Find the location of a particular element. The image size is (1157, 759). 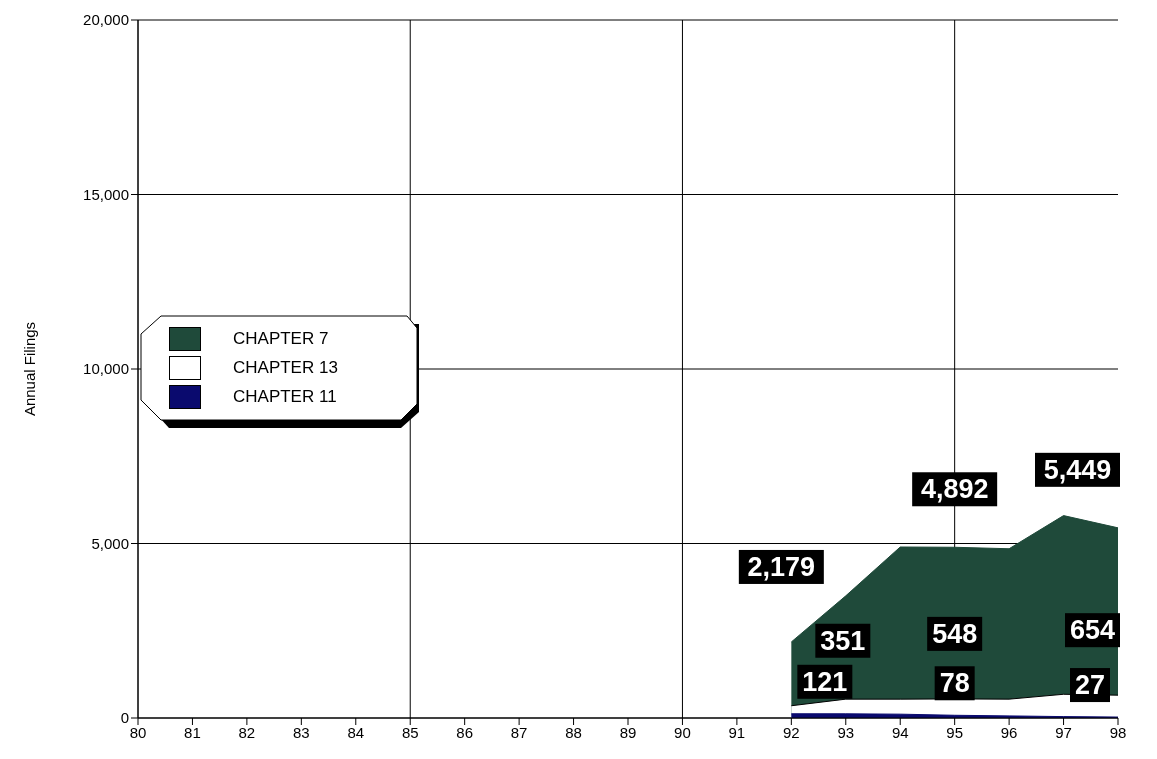

x-tick-label: 98 is located at coordinates (1118, 732).